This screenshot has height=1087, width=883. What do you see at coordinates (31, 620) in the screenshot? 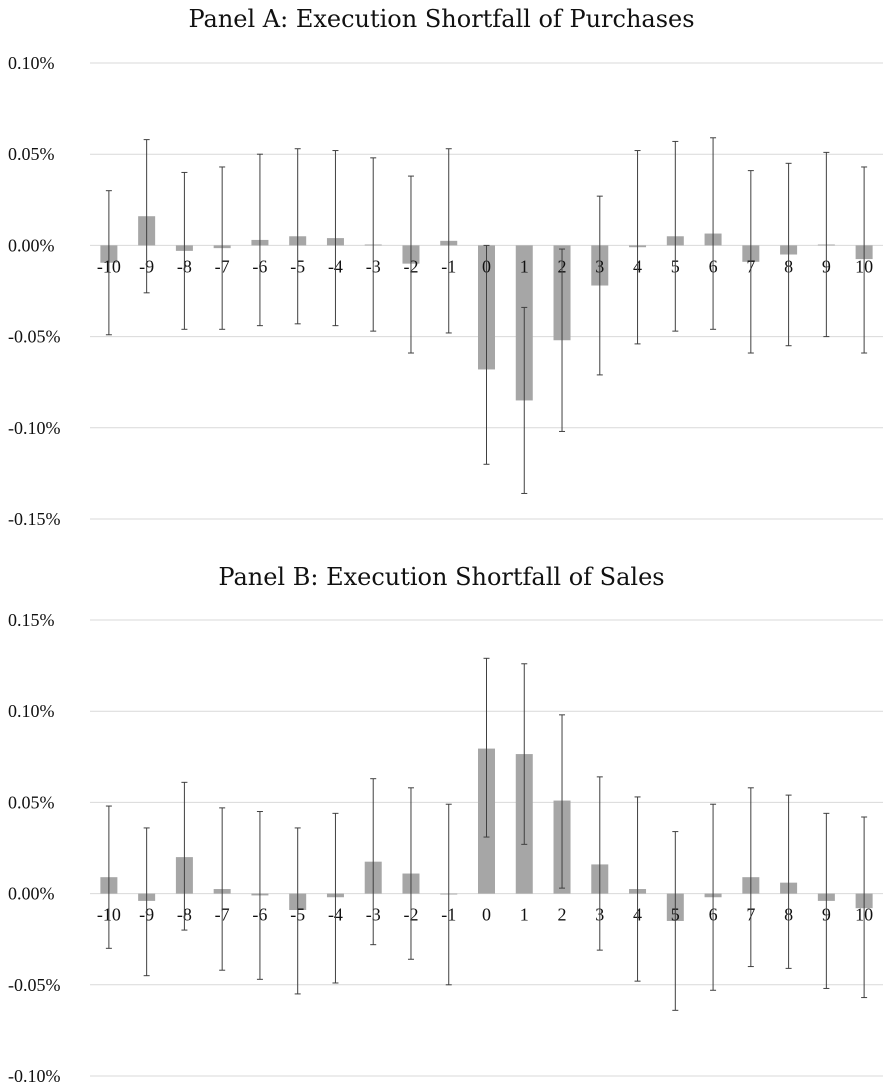
I see `y-tick-label: 0.15%` at bounding box center [31, 620].